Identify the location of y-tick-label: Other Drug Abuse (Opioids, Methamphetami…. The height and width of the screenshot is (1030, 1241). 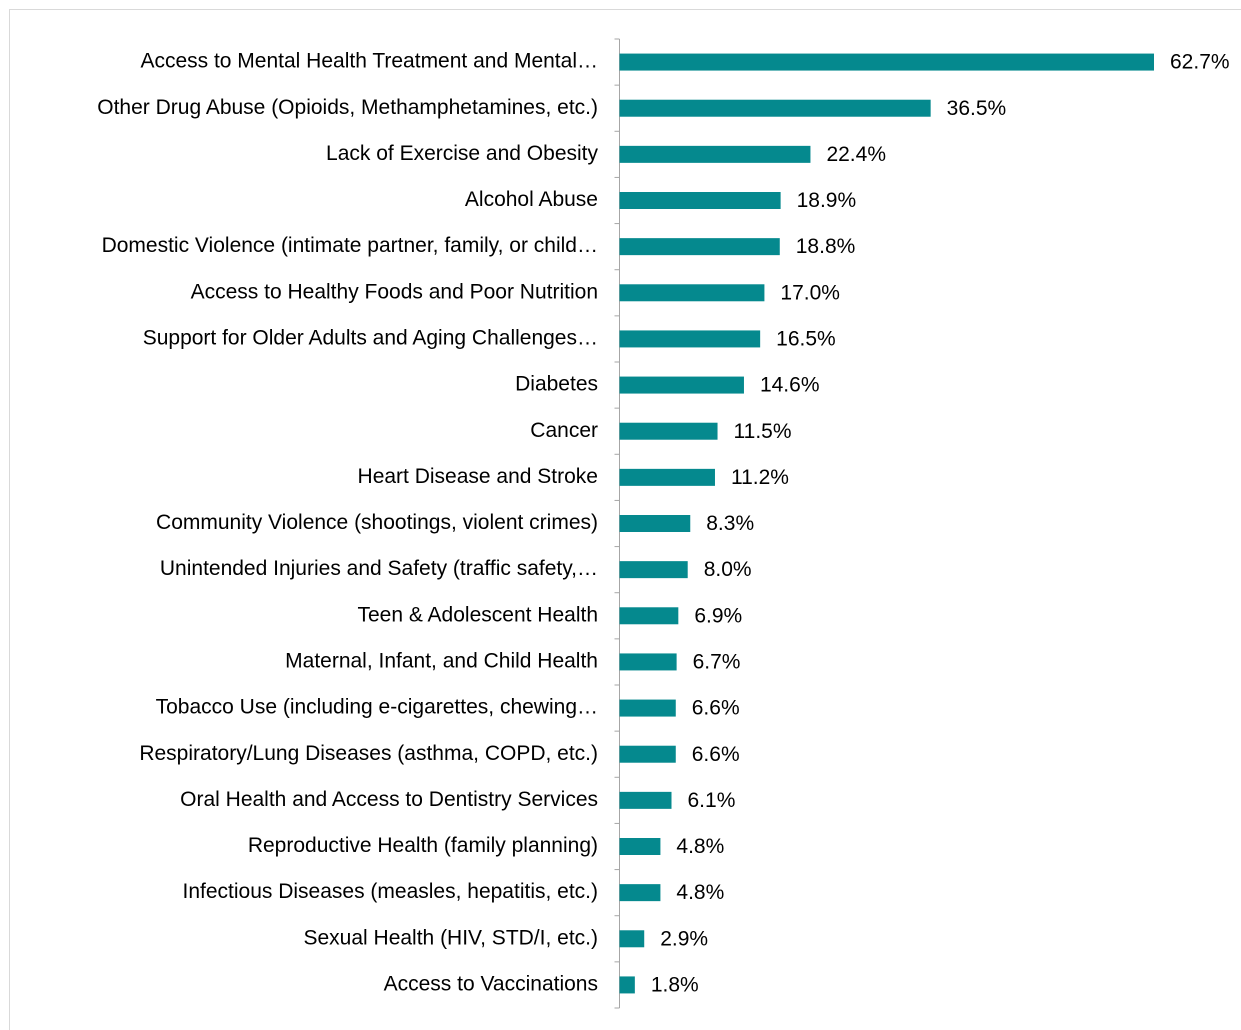
(347, 107).